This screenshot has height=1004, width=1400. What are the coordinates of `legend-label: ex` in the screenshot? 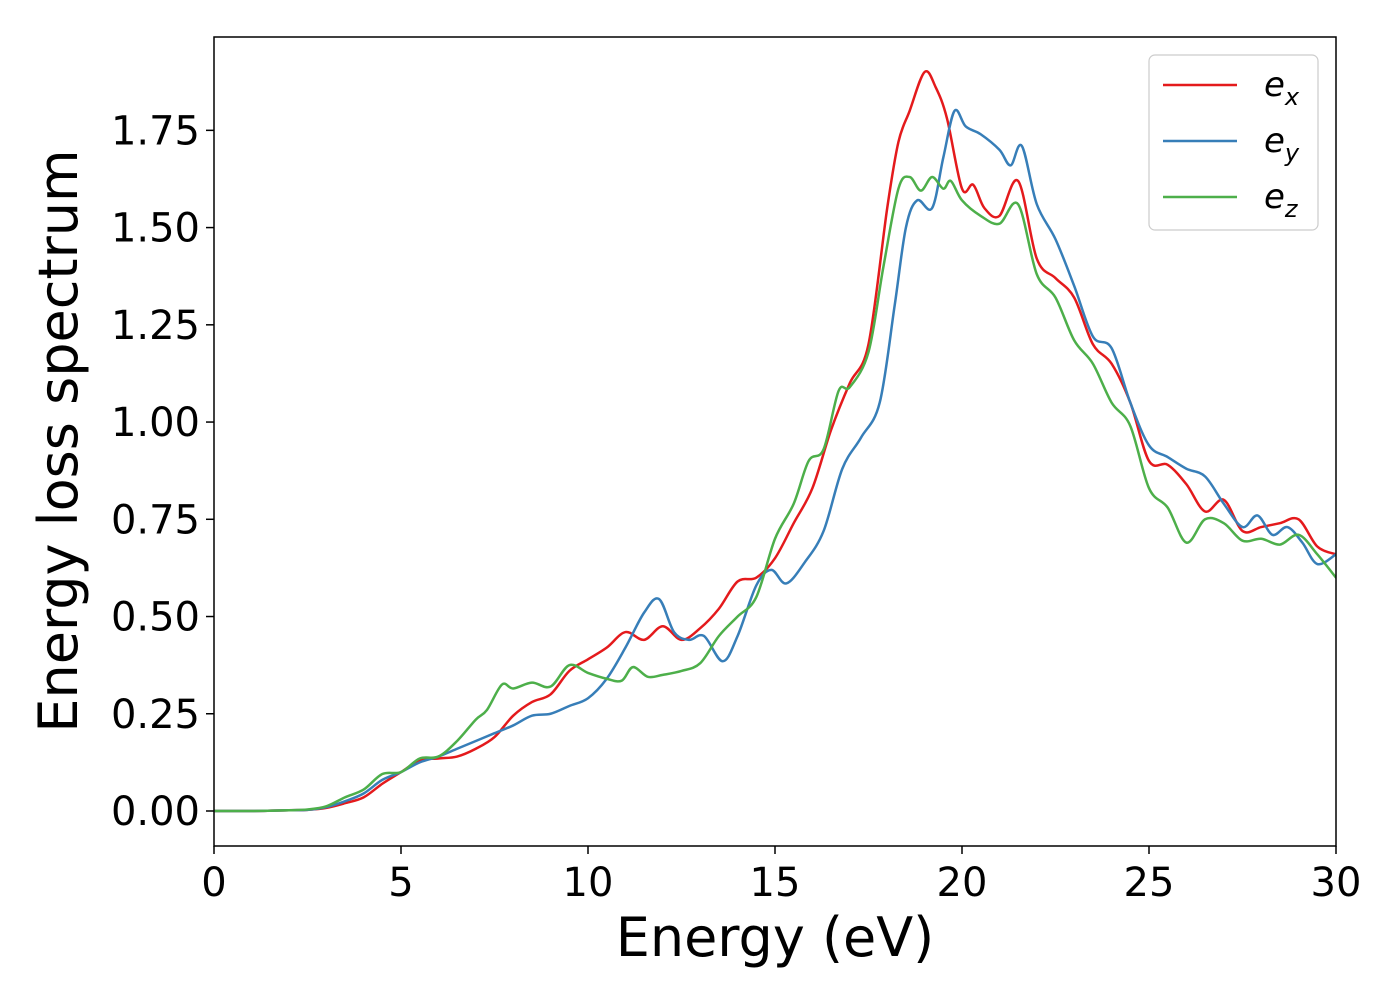 It's located at (1282, 88).